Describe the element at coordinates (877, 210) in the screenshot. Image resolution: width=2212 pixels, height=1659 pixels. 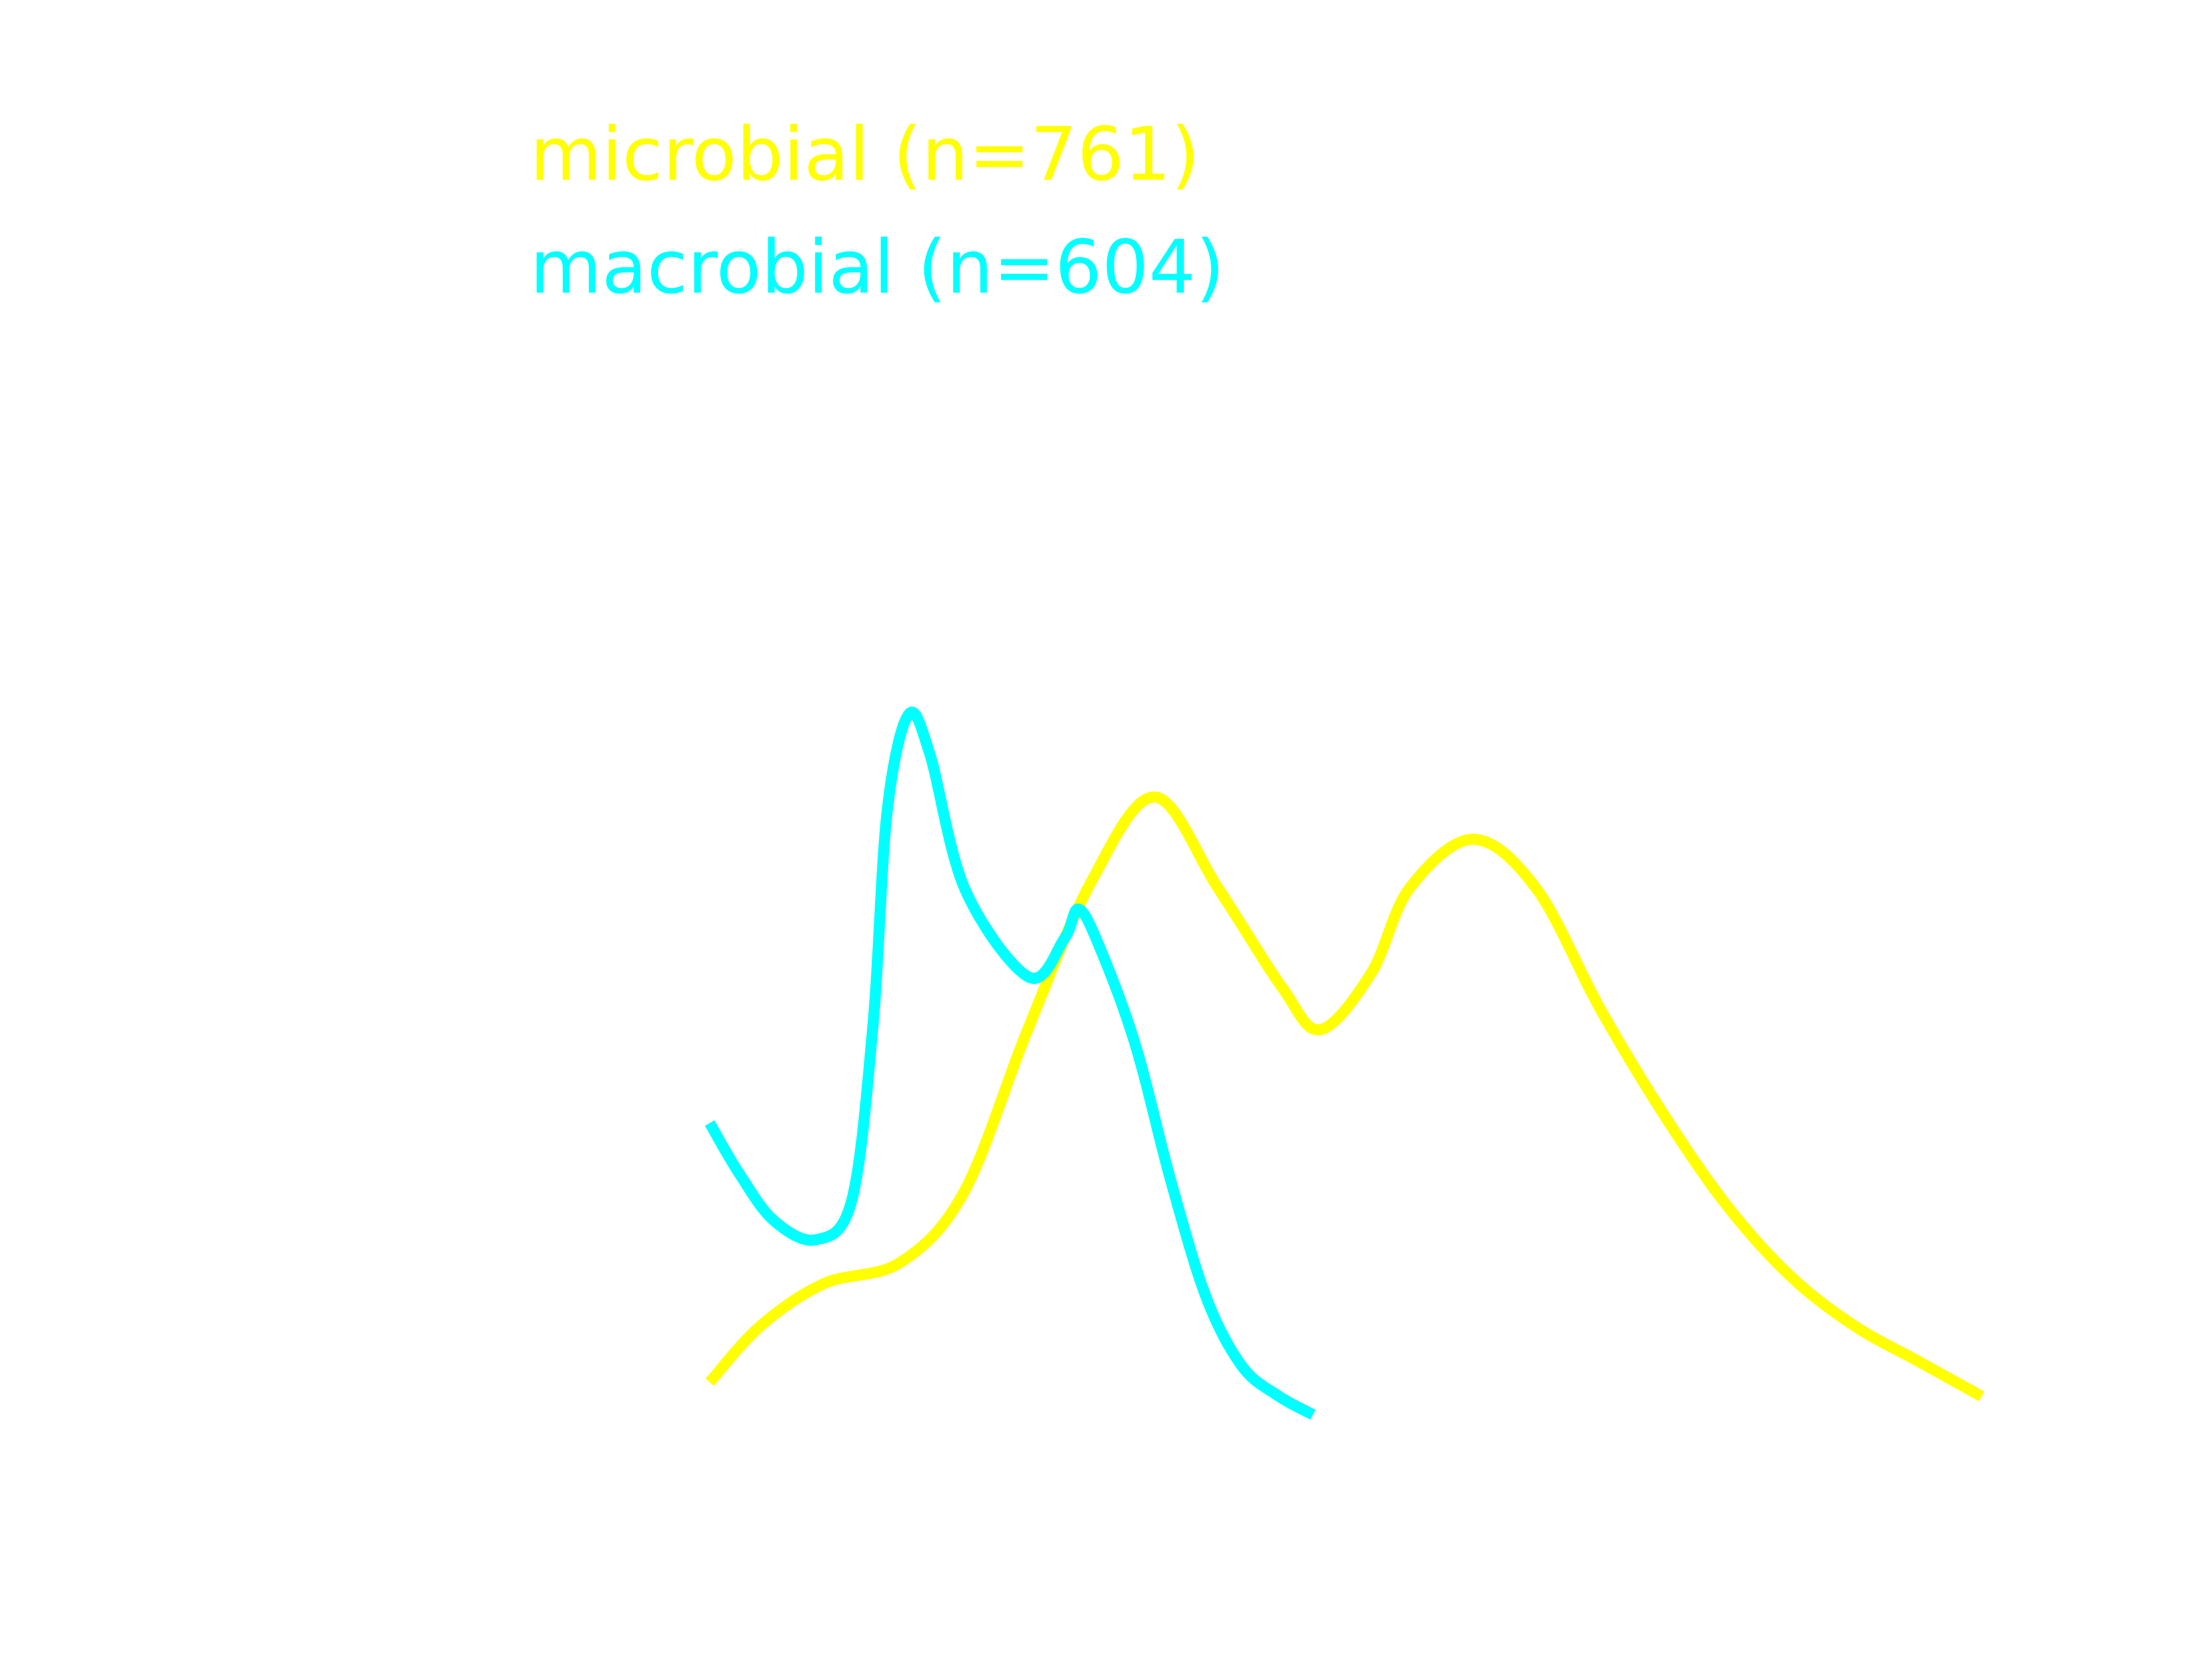
I see `legend: microbial (n=761) macrobial (n=604)` at that location.